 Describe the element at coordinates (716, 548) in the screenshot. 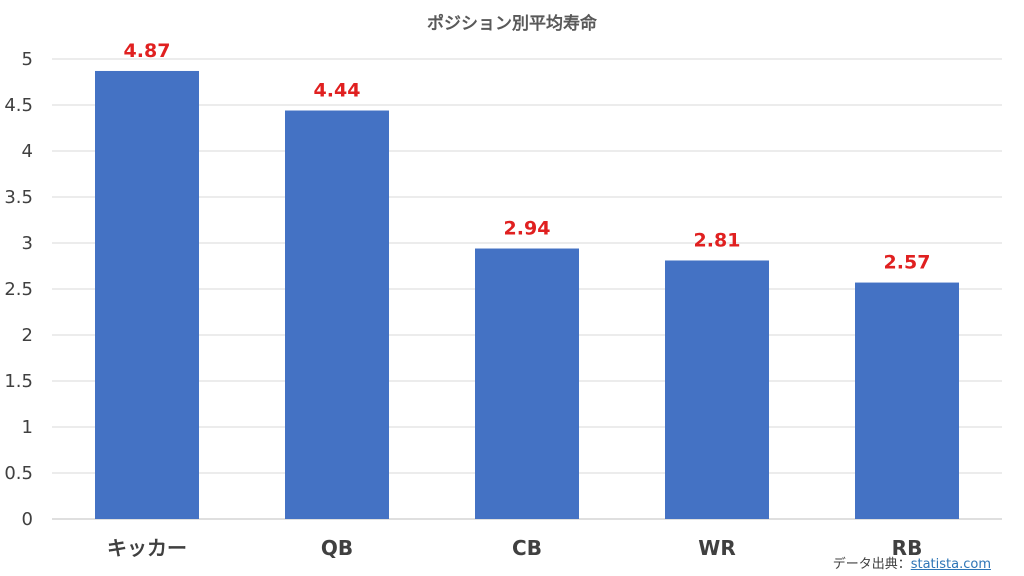

I see `x-category-label: WR` at that location.